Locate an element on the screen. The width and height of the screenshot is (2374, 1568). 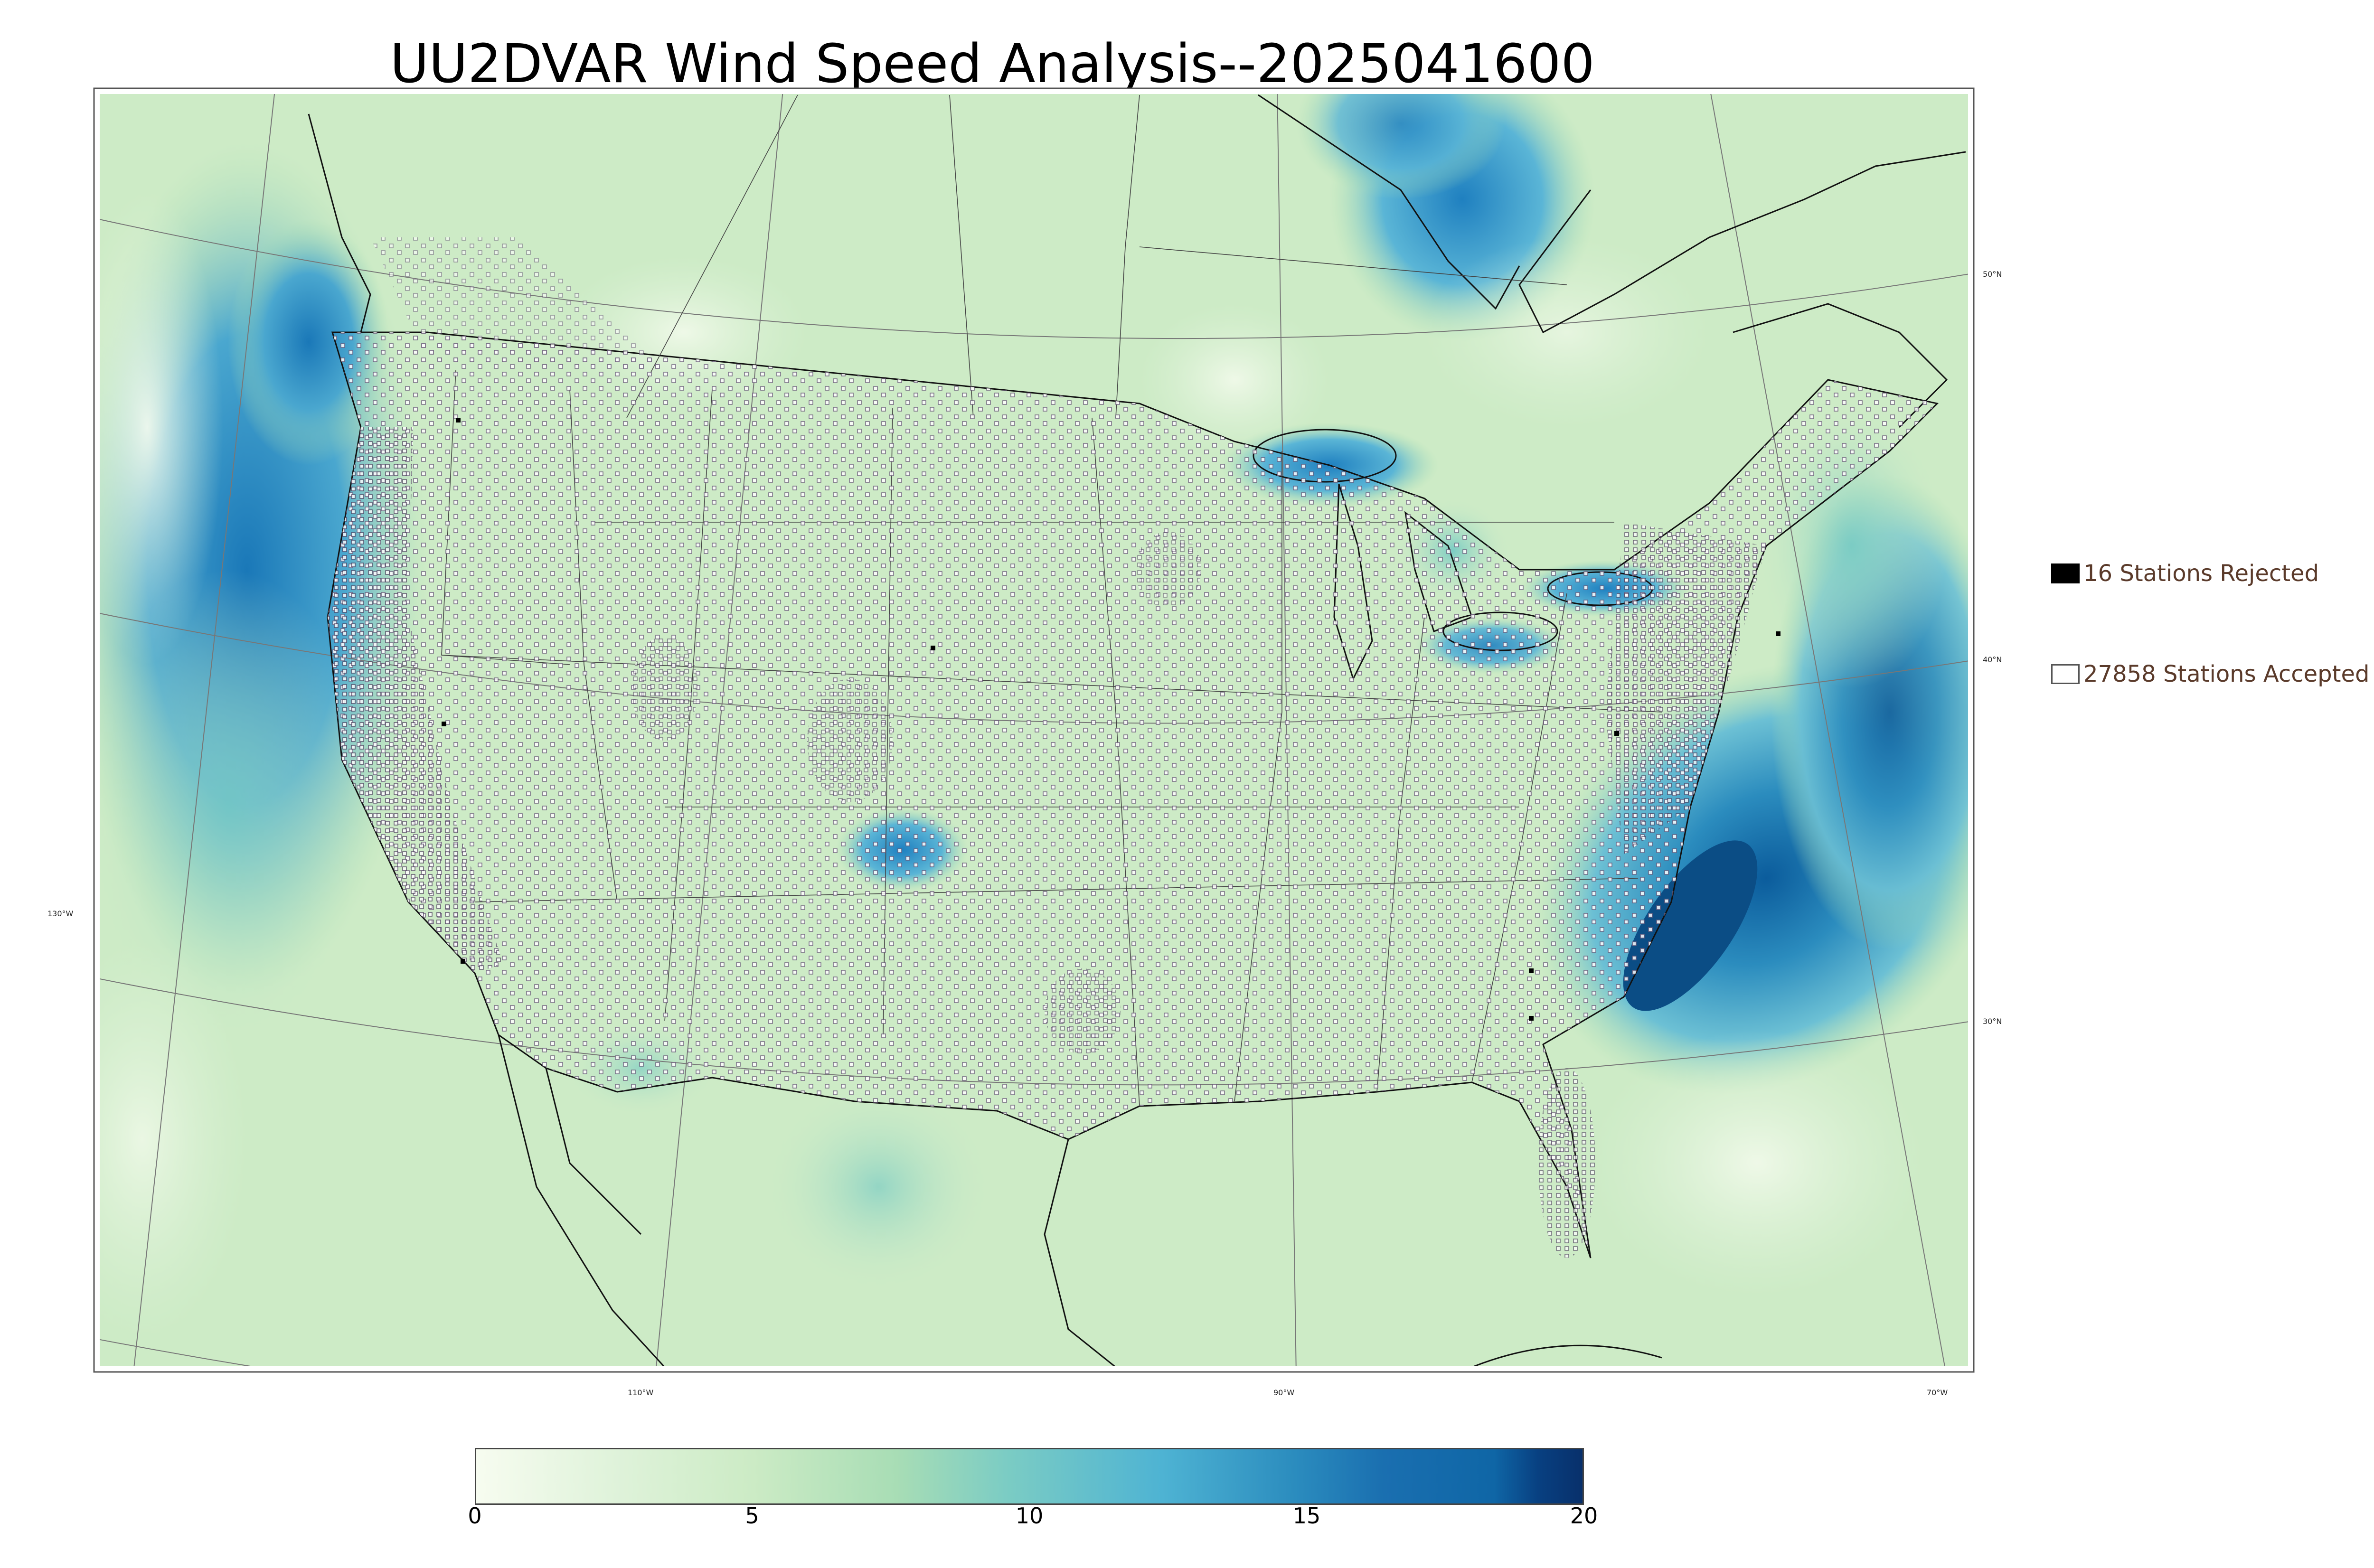
rejected-label: 16 Stations Rejected is located at coordinates (2201, 573).